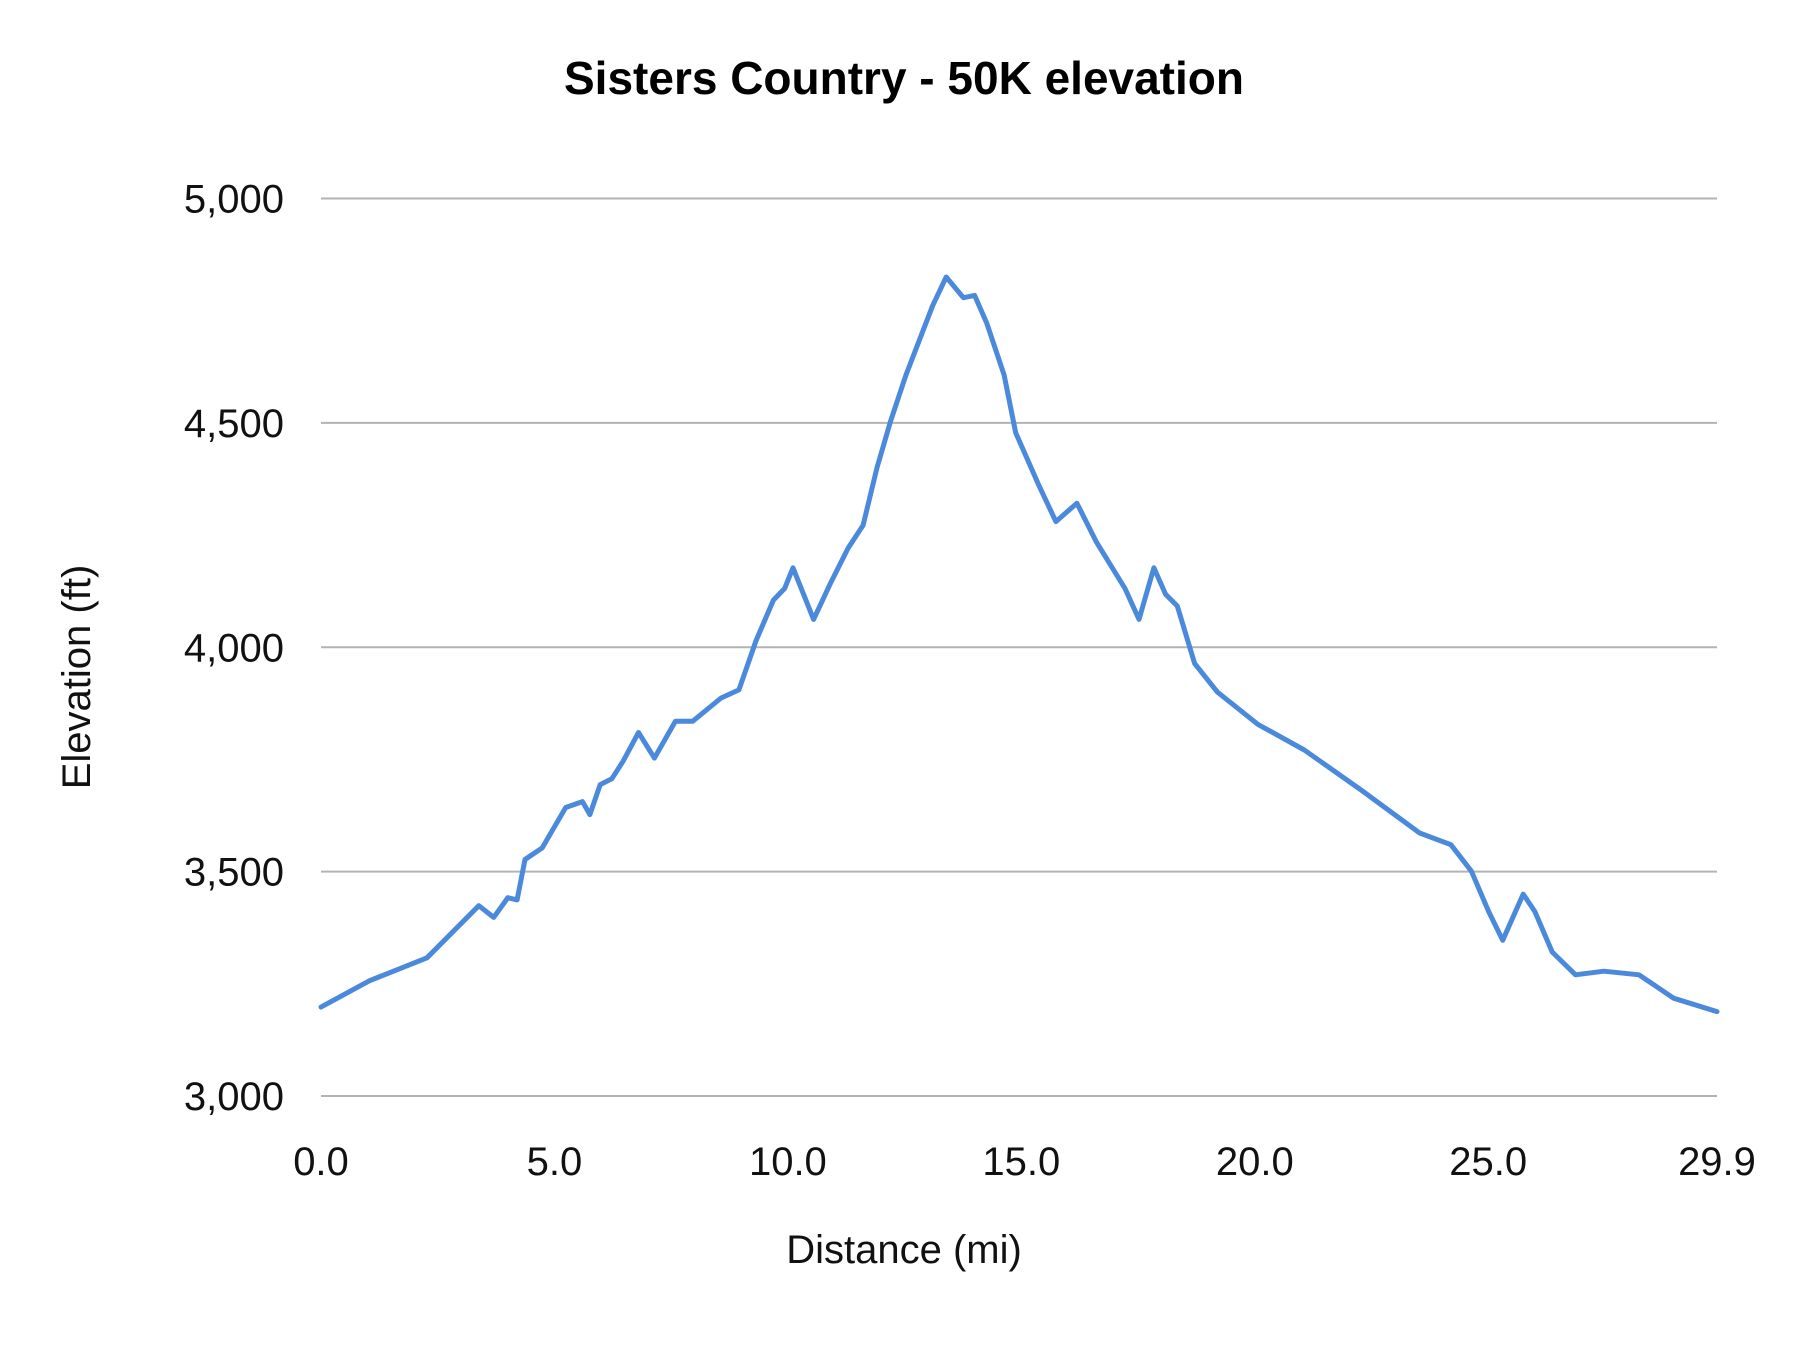 The height and width of the screenshot is (1350, 1800). Describe the element at coordinates (1021, 1162) in the screenshot. I see `x-tick-label: 15.0` at that location.